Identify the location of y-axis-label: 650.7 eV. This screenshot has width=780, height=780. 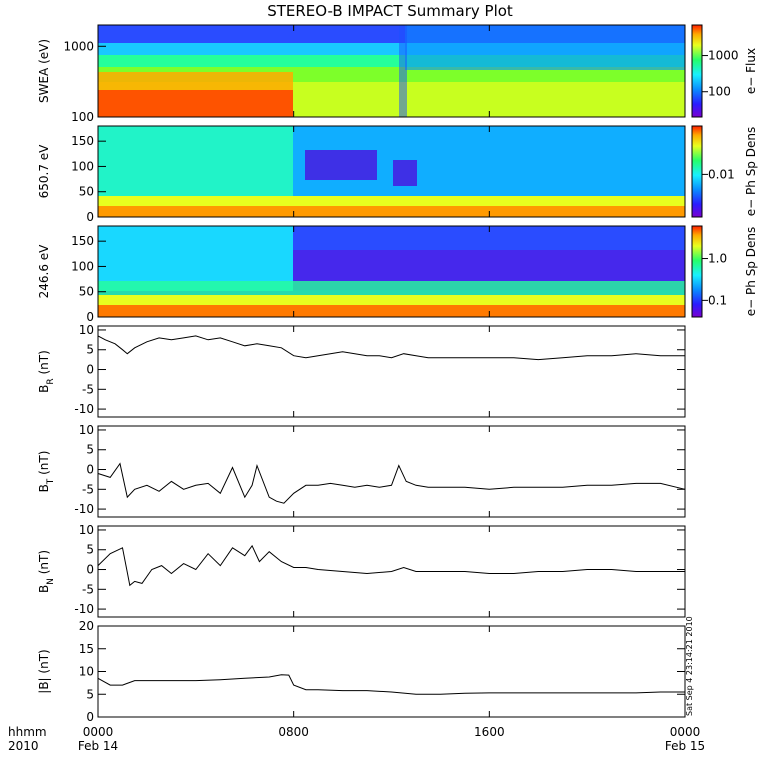
(44, 171).